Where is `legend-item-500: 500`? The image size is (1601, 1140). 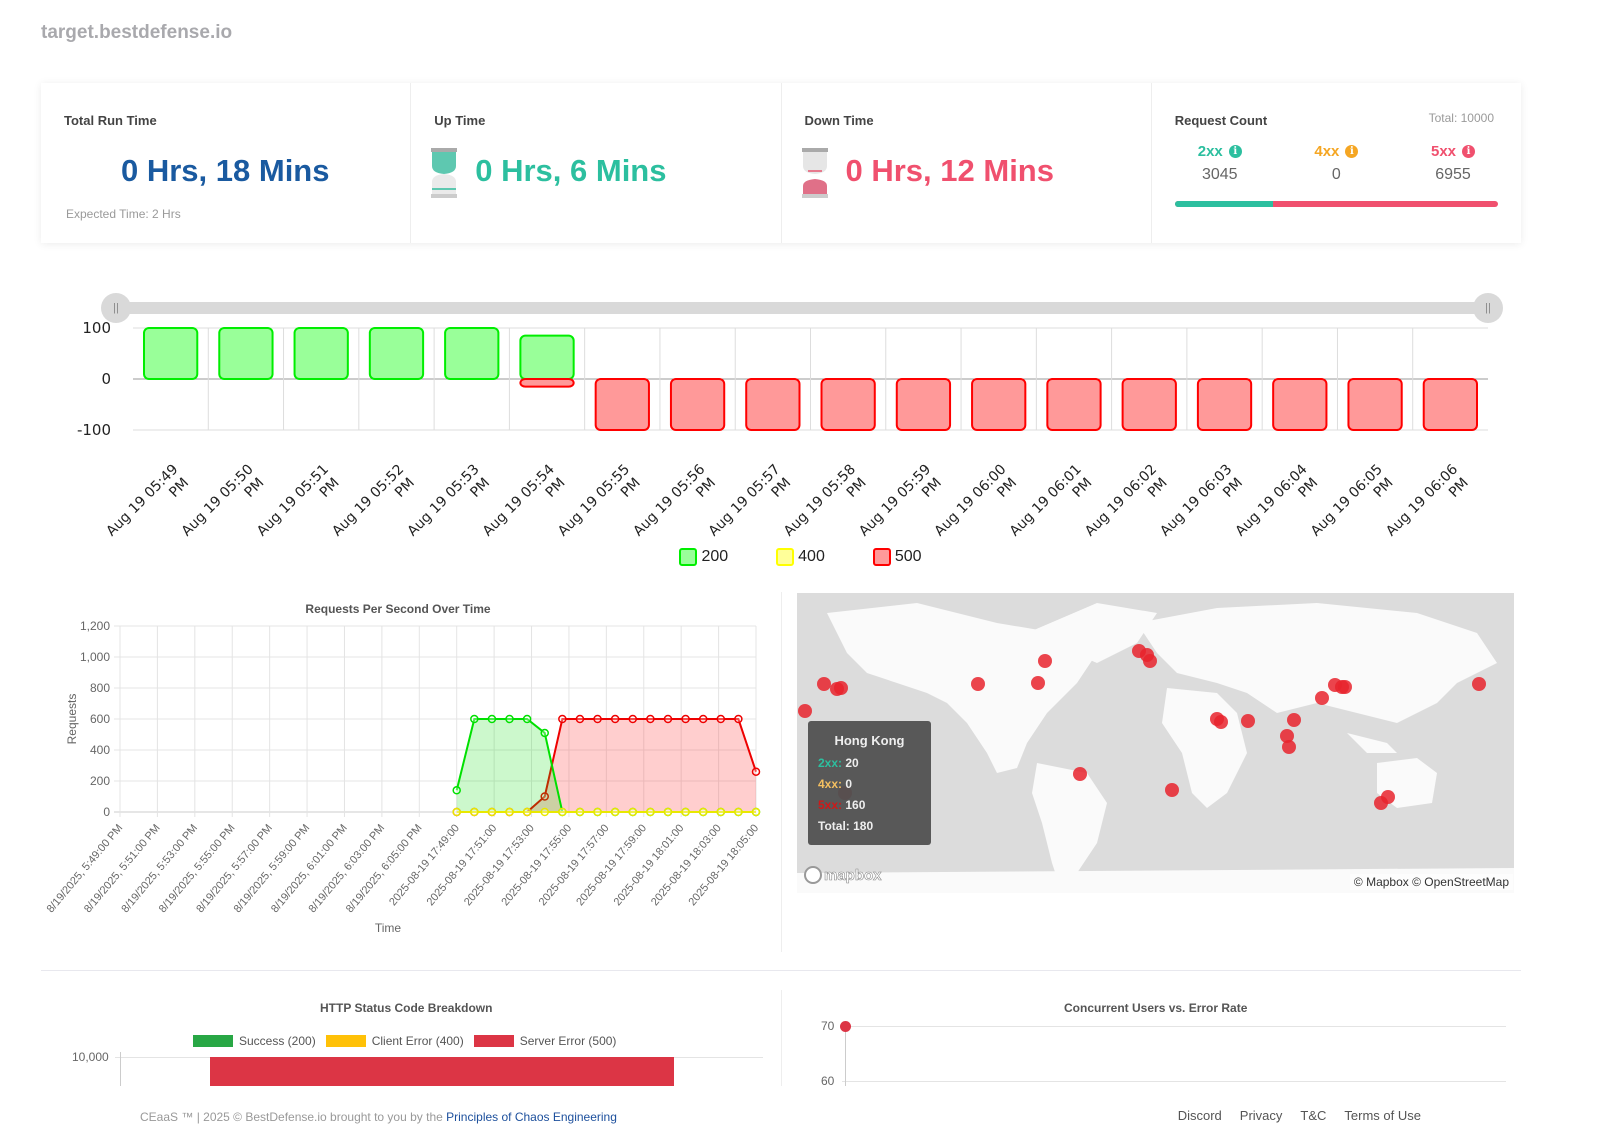
legend-item-500: 500 is located at coordinates (897, 557).